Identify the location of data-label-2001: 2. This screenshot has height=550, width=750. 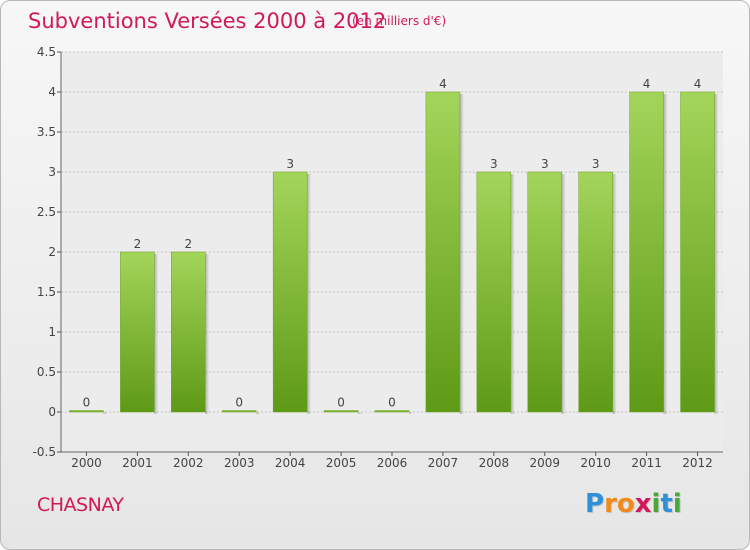
(138, 244).